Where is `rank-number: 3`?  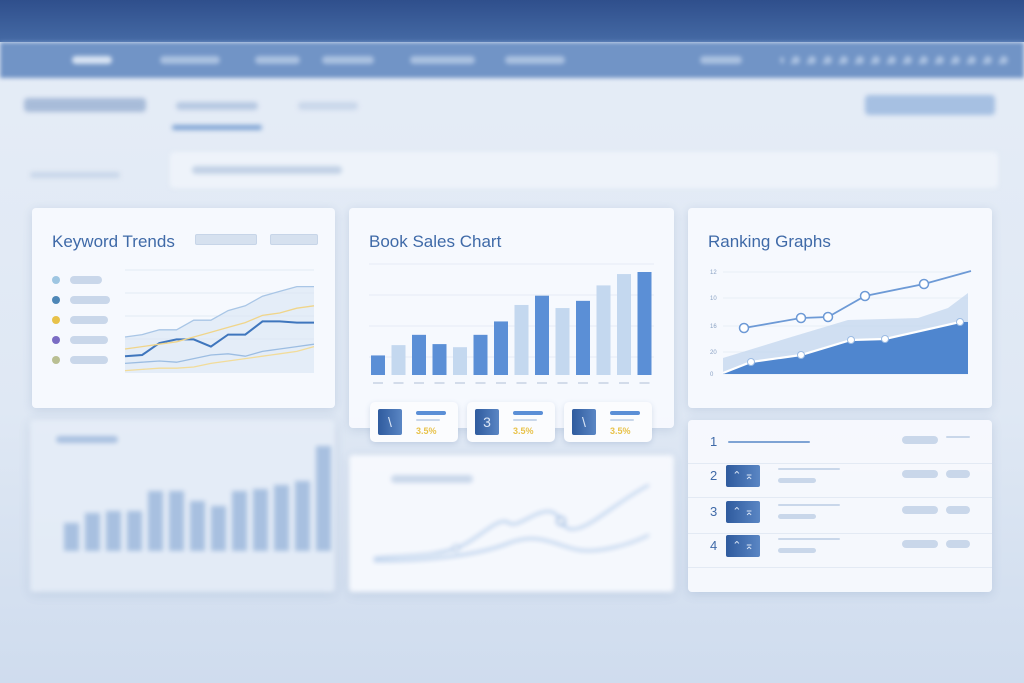
rank-number: 3 is located at coordinates (714, 511).